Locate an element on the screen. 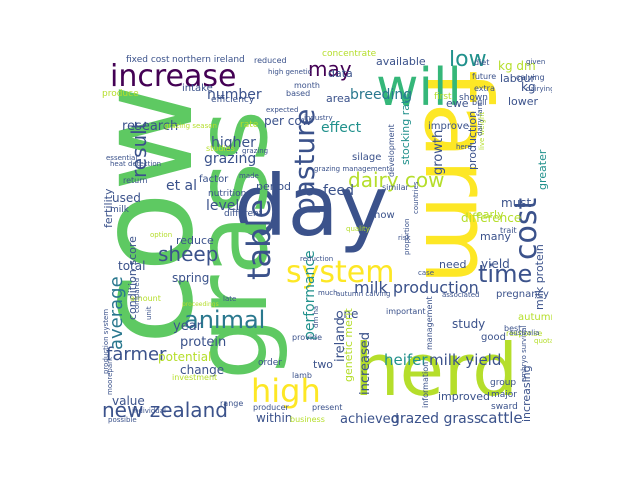  word-range: range is located at coordinates (231, 403).